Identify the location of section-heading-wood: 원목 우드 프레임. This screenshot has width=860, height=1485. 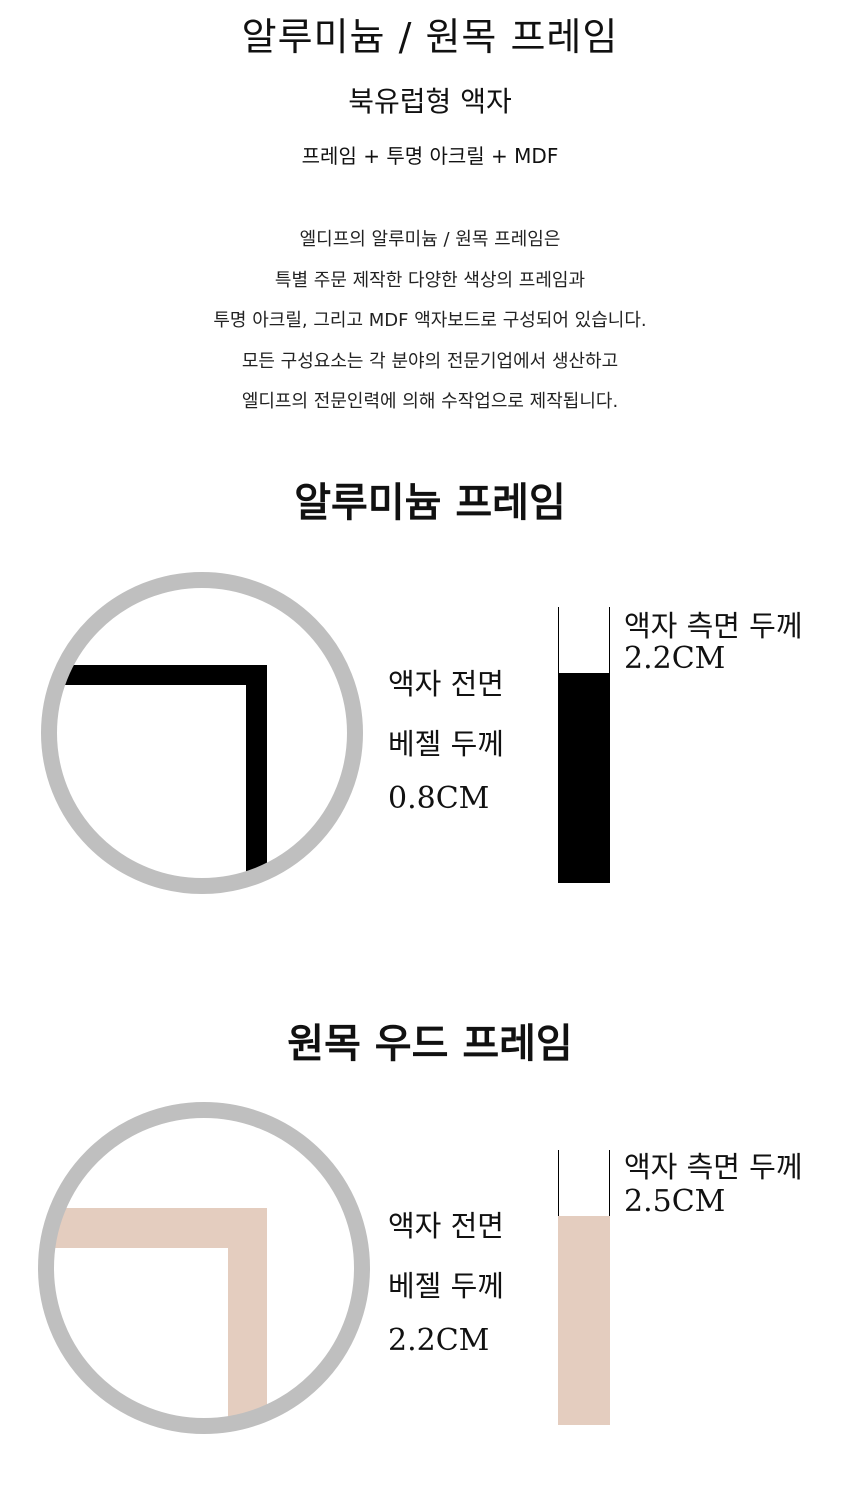
(430, 1044).